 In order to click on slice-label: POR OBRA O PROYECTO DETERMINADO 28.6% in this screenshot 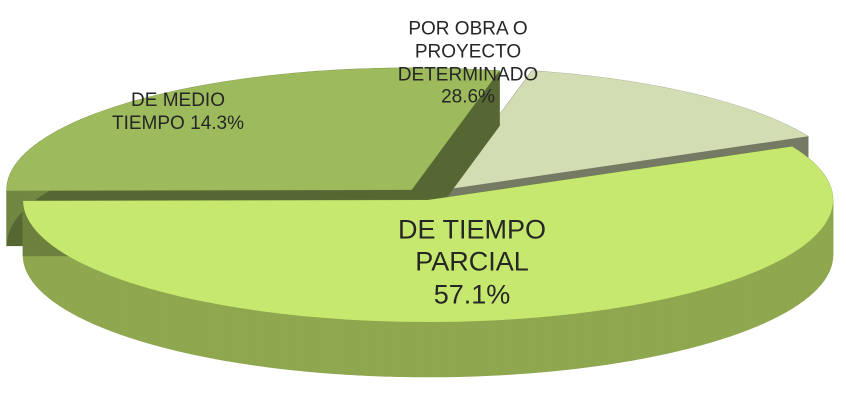, I will do `click(468, 63)`.